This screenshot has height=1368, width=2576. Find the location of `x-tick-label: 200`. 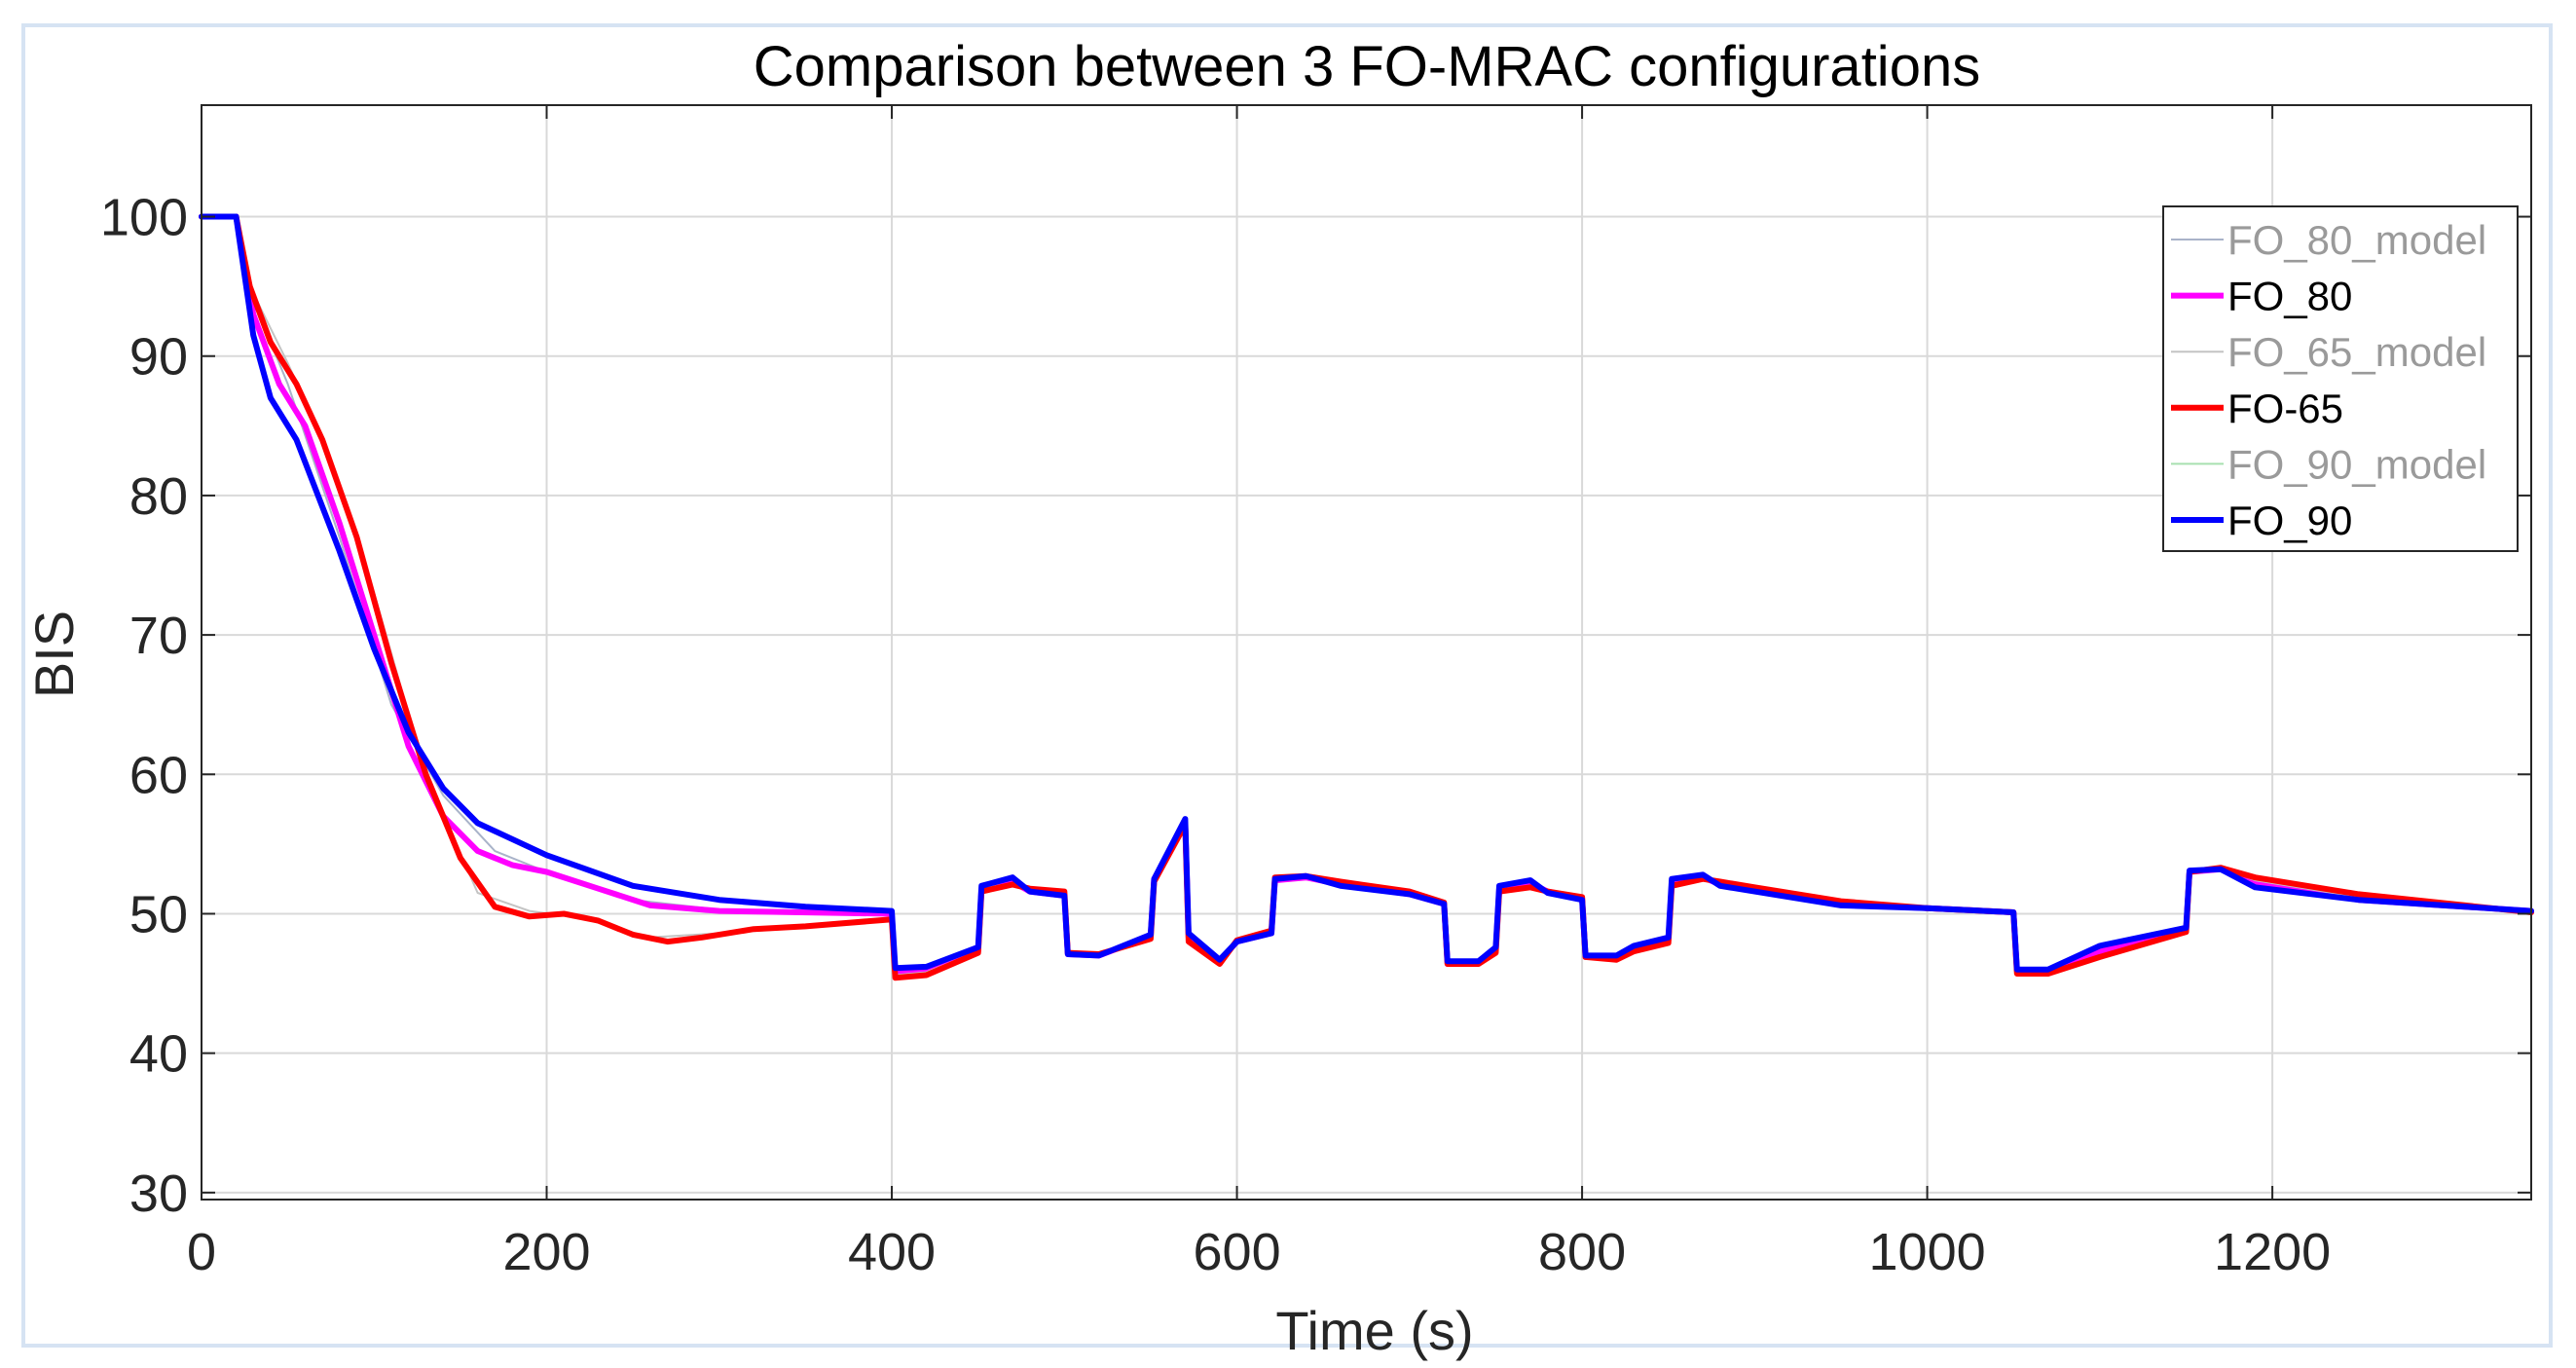

x-tick-label: 200 is located at coordinates (546, 1252).